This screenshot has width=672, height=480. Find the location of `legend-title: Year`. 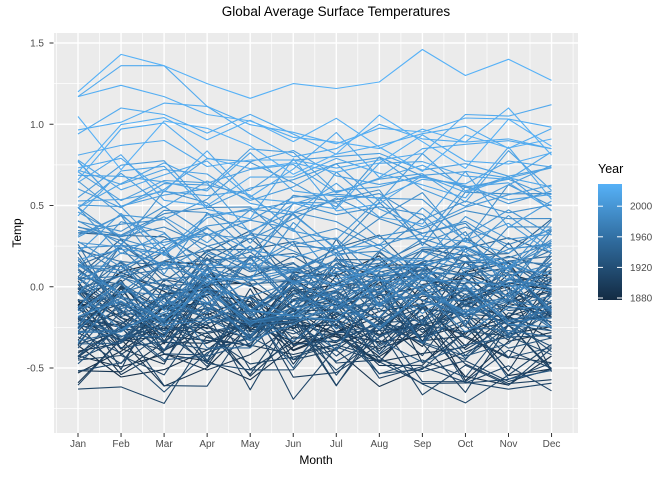

legend-title: Year is located at coordinates (611, 169).